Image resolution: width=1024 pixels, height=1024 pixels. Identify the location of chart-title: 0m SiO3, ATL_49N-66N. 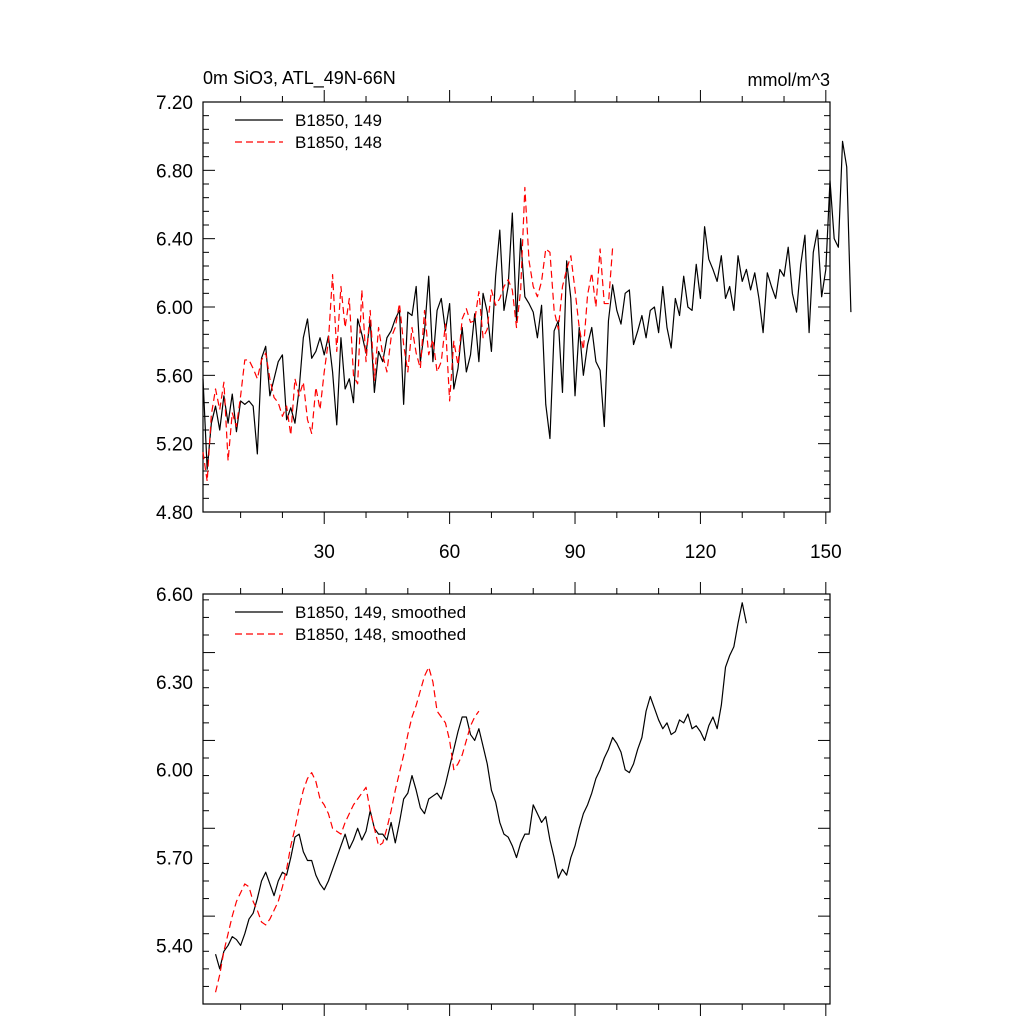
(299, 78).